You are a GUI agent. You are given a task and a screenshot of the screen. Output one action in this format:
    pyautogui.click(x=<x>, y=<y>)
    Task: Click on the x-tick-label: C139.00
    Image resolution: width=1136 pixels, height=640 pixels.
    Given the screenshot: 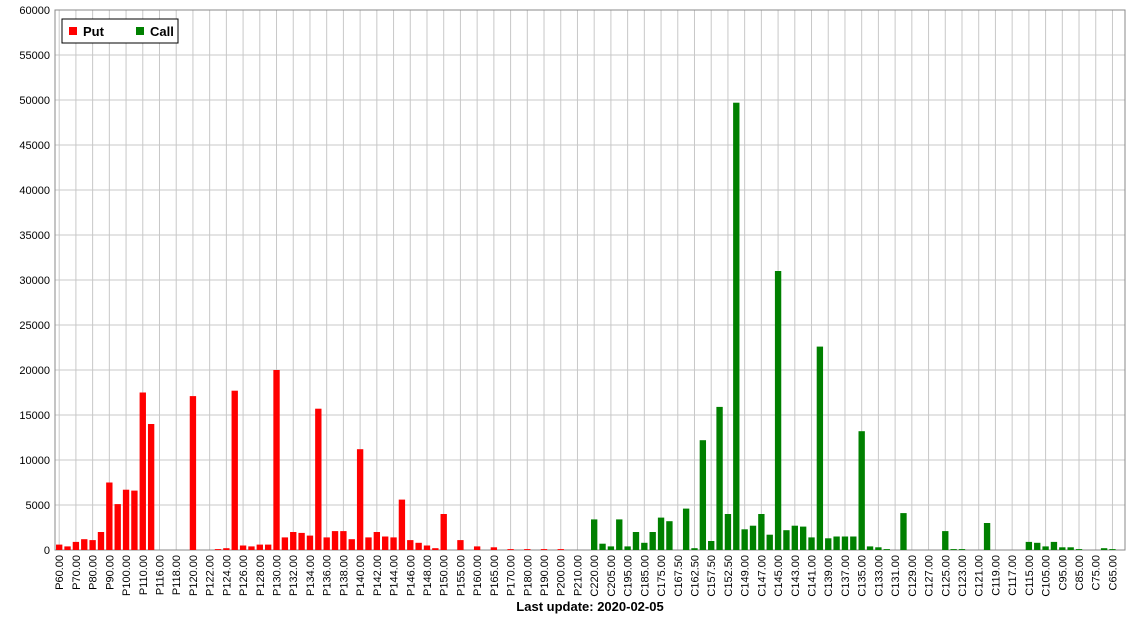 What is the action you would take?
    pyautogui.click(x=829, y=576)
    